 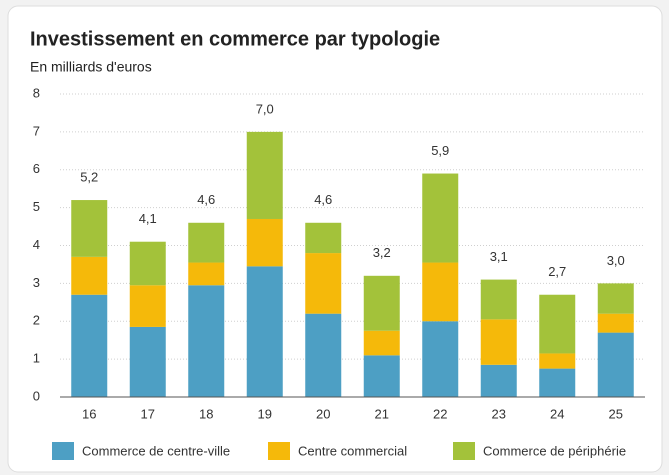 I want to click on x-tick-label: 17, so click(x=148, y=413).